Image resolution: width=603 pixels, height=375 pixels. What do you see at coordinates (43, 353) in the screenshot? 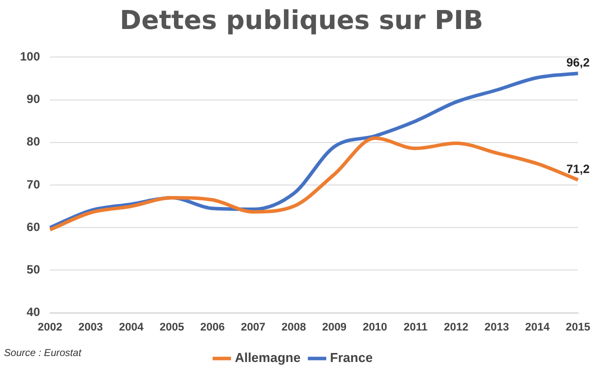
I see `source-note: Source : Eurostat` at bounding box center [43, 353].